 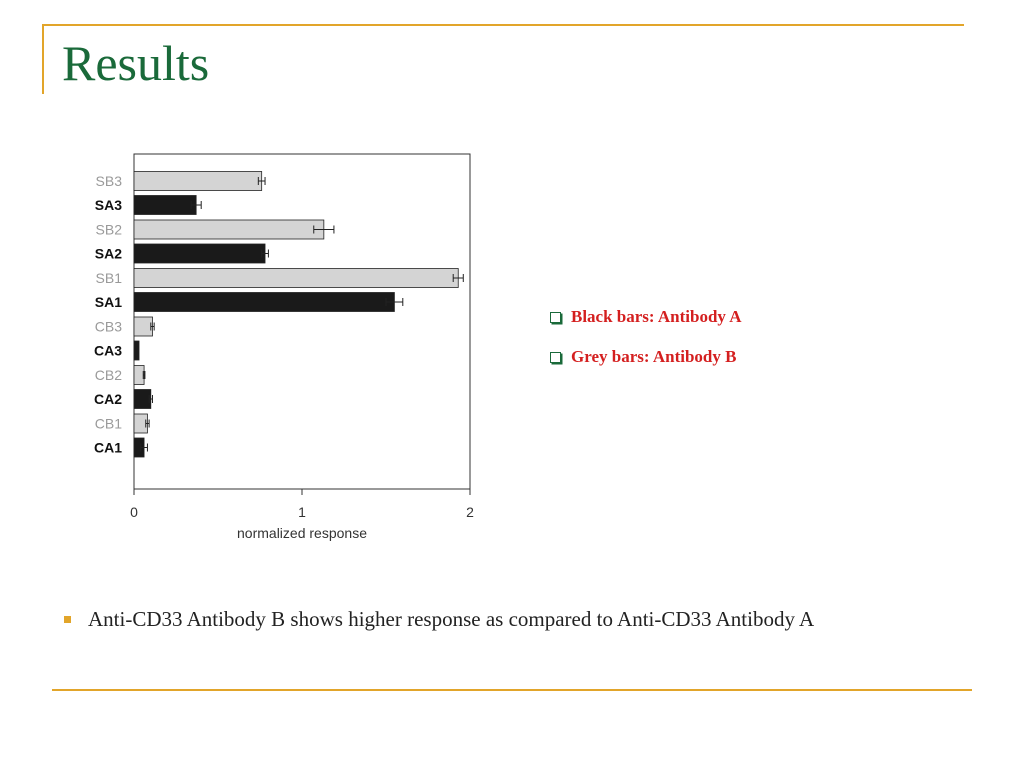 What do you see at coordinates (302, 533) in the screenshot?
I see `x-axis-label: normalized response` at bounding box center [302, 533].